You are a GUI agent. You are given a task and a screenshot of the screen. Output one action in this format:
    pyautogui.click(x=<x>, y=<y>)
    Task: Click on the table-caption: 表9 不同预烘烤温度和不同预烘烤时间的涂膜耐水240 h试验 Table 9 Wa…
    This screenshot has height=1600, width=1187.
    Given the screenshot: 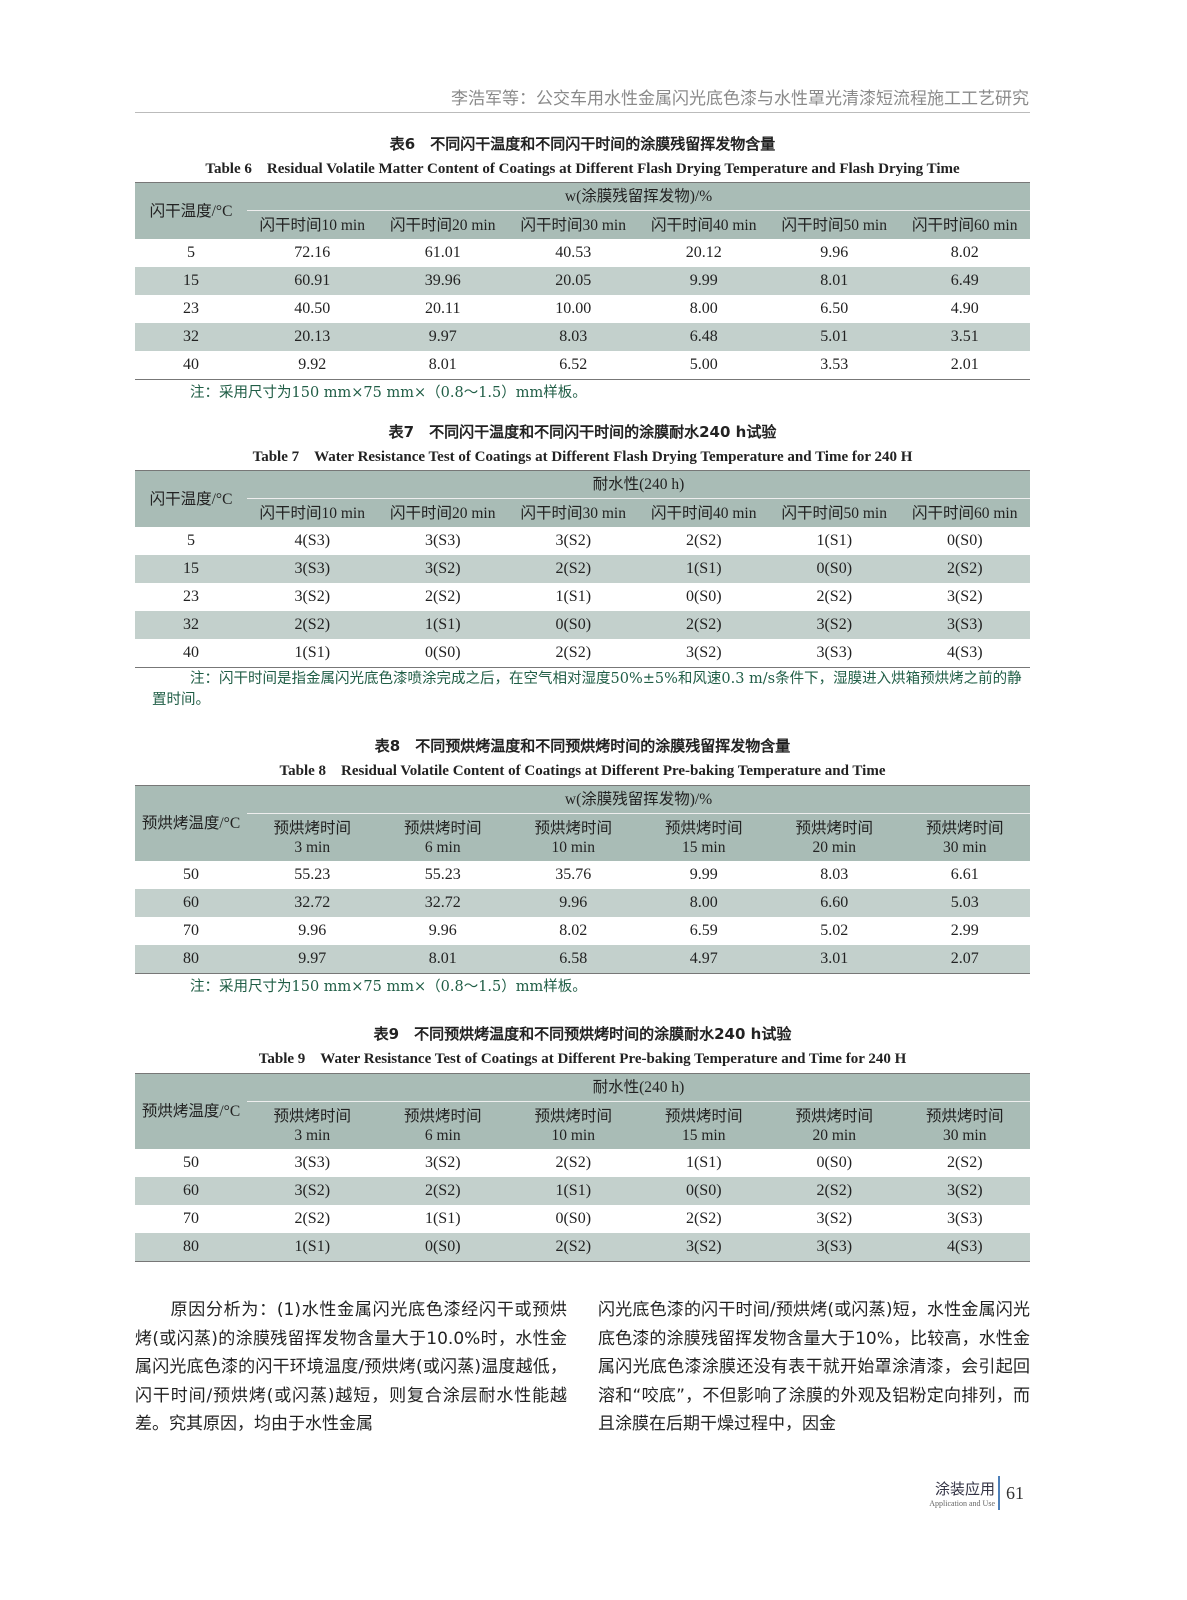 What is the action you would take?
    pyautogui.click(x=582, y=1045)
    